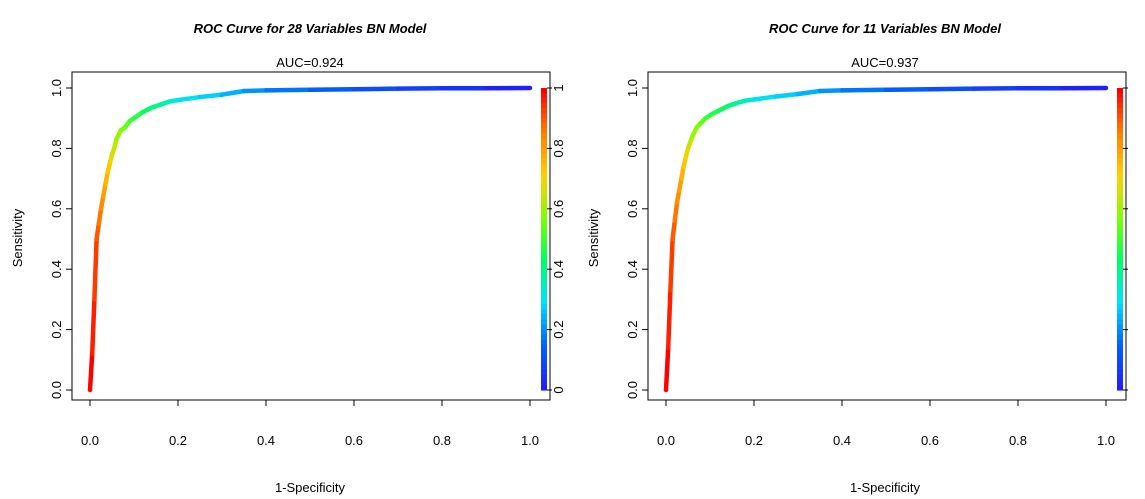 The height and width of the screenshot is (499, 1145). What do you see at coordinates (1122, 239) in the screenshot?
I see `colorbar` at bounding box center [1122, 239].